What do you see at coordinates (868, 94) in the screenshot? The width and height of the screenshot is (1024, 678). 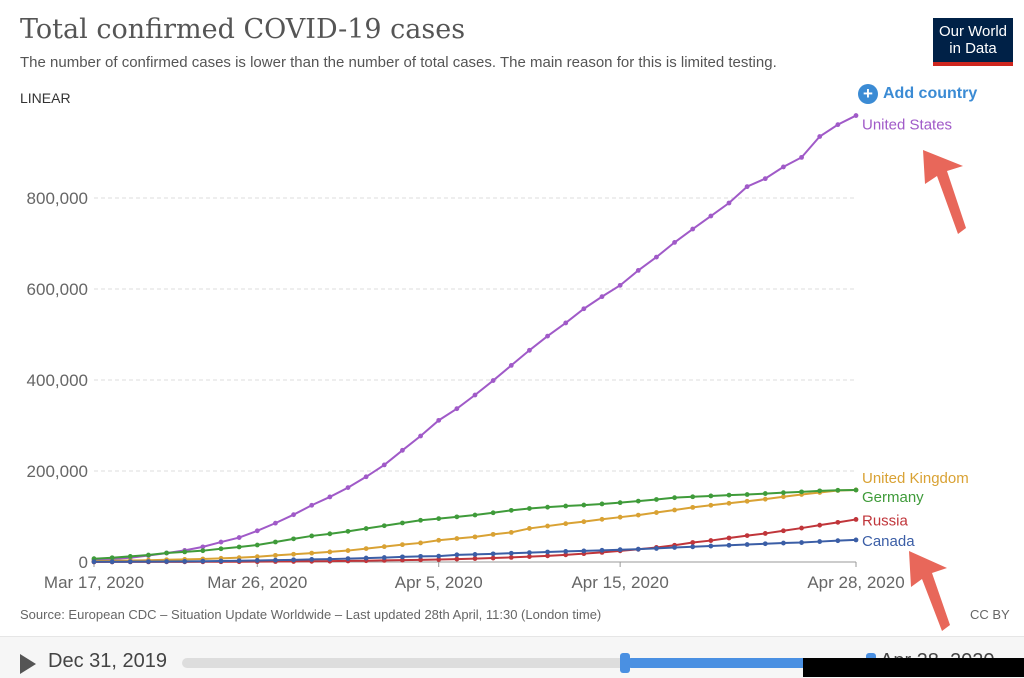 I see `plus-circle-icon: +` at bounding box center [868, 94].